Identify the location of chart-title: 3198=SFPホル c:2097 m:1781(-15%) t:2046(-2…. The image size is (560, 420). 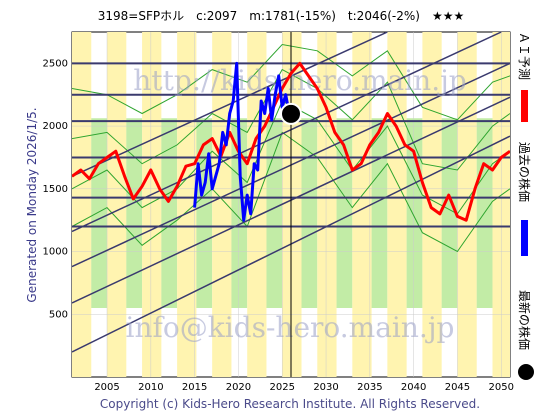
(281, 16).